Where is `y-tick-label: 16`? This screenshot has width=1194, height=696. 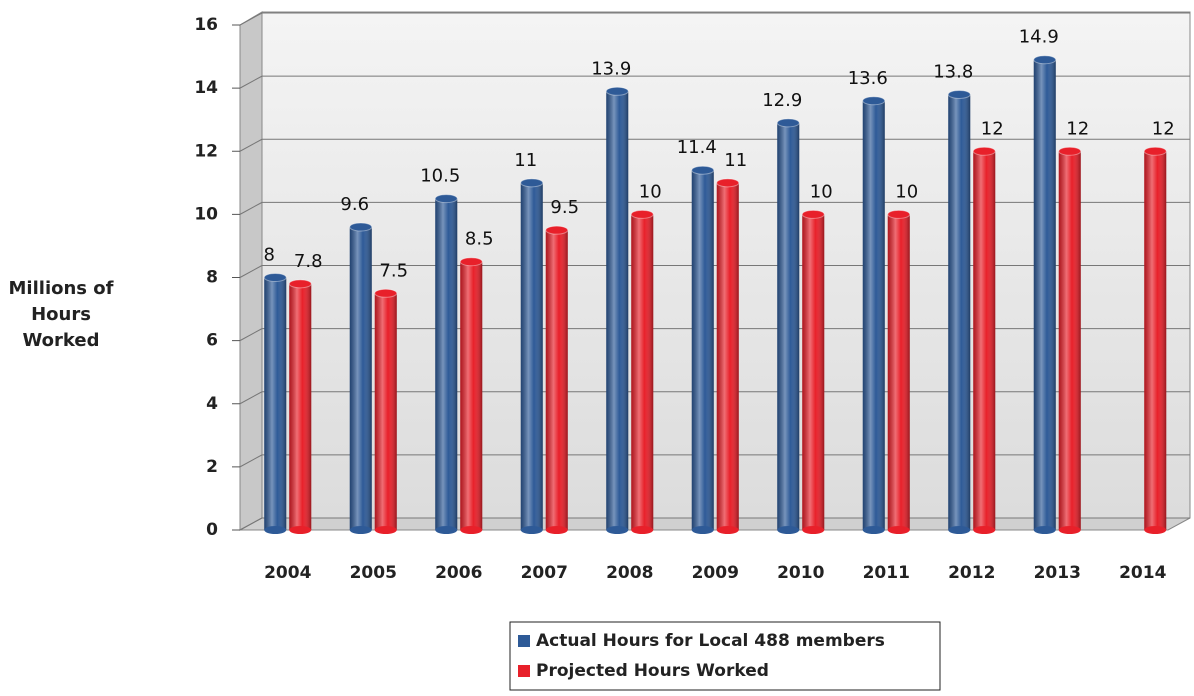 y-tick-label: 16 is located at coordinates (206, 25).